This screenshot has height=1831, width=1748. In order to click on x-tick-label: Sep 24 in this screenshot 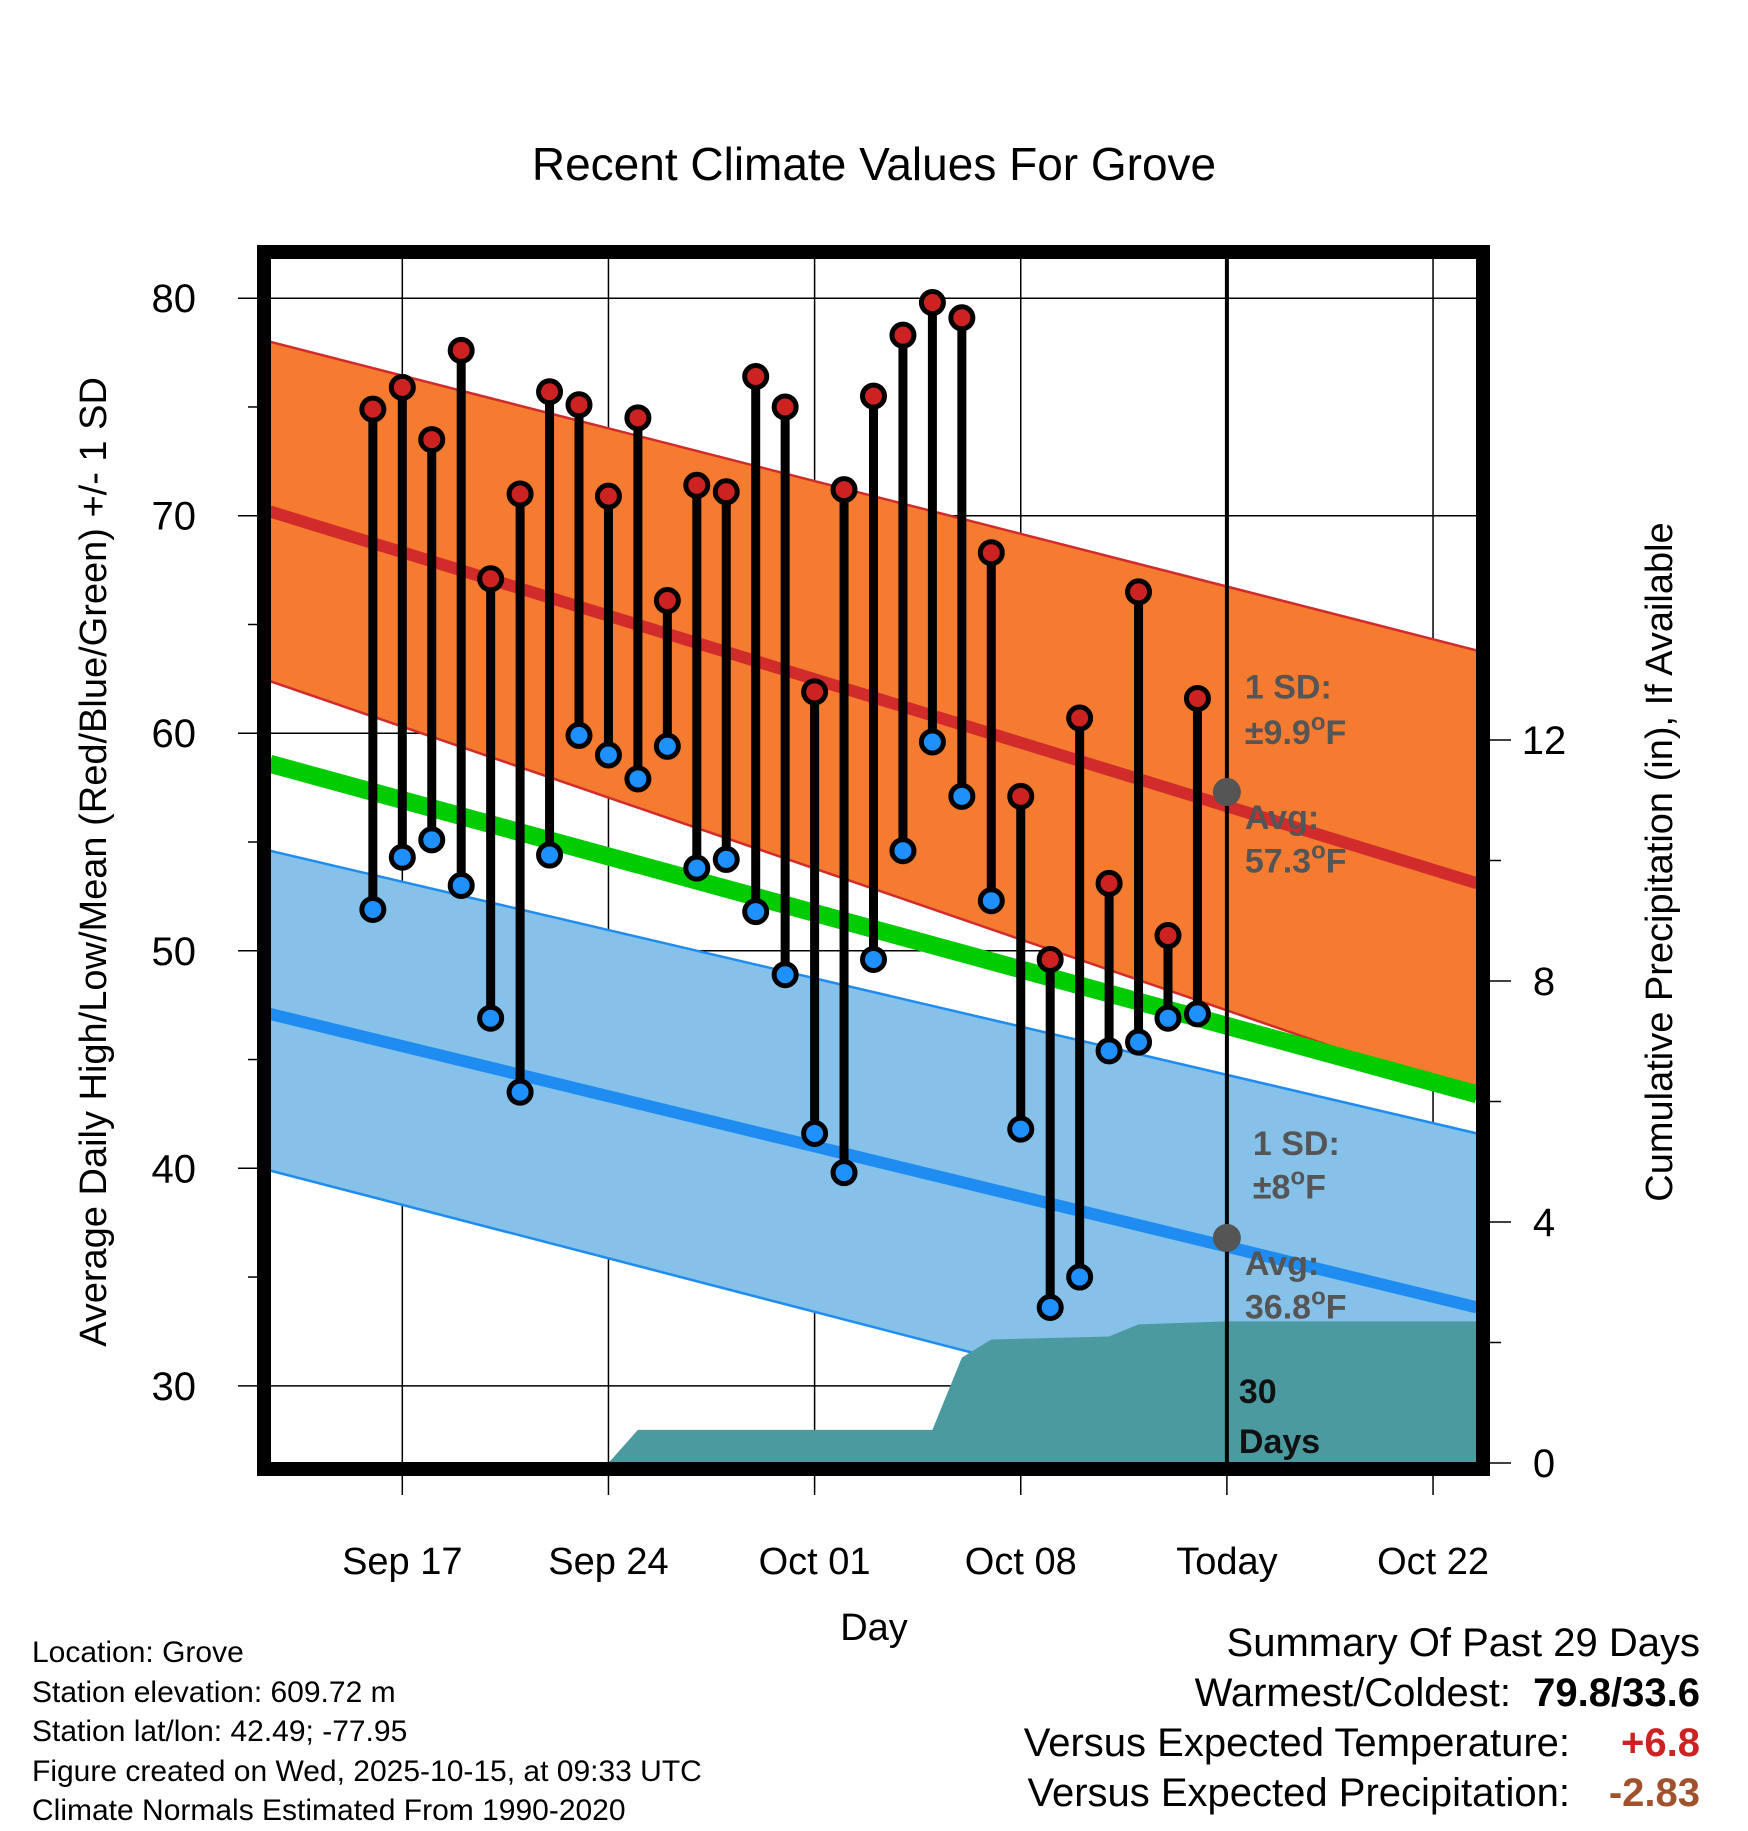, I will do `click(608, 1562)`.